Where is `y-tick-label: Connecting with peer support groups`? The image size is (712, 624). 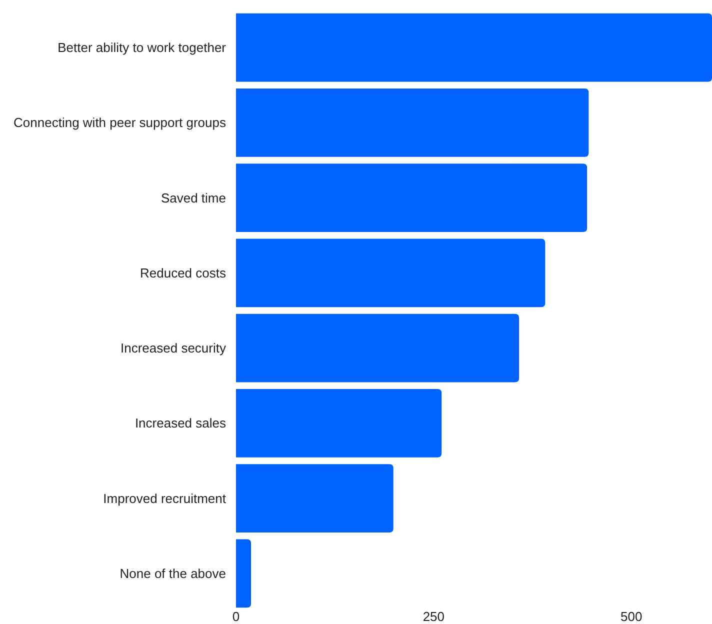
y-tick-label: Connecting with peer support groups is located at coordinates (120, 122).